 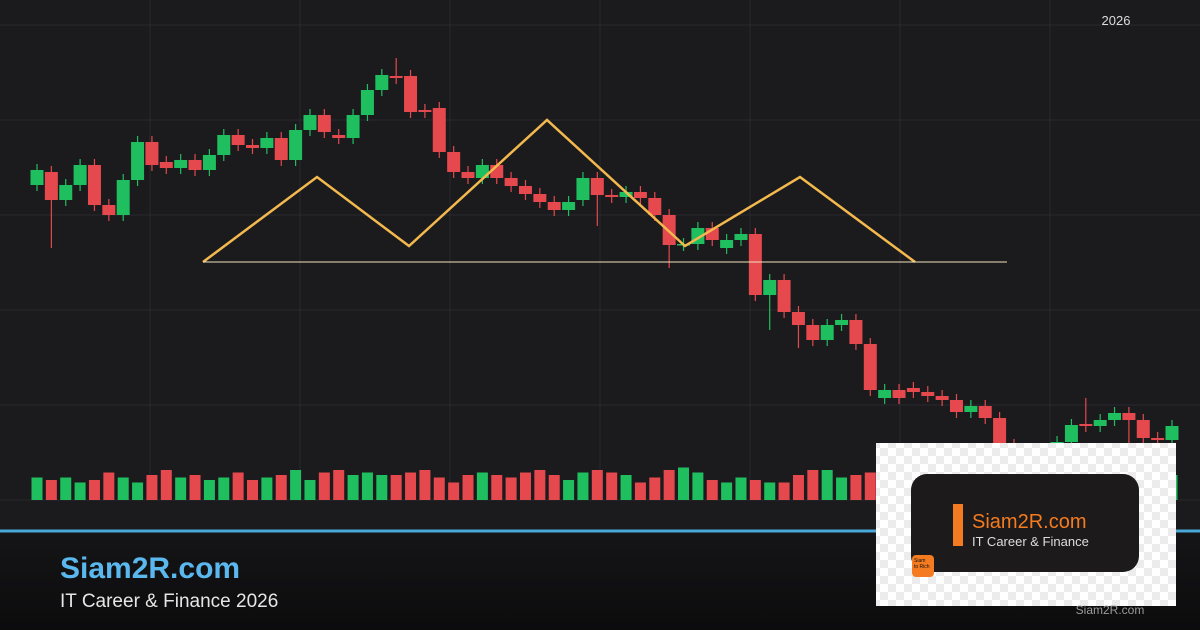 I want to click on site-name: Siam2R.com, so click(x=150, y=568).